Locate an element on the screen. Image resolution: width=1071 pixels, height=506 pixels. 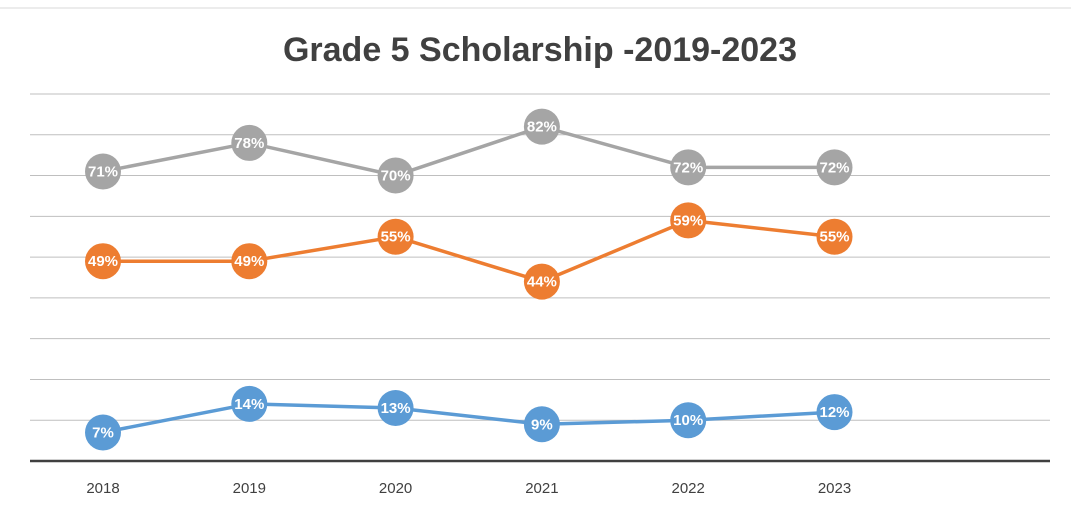
data-label: 70% is located at coordinates (396, 176).